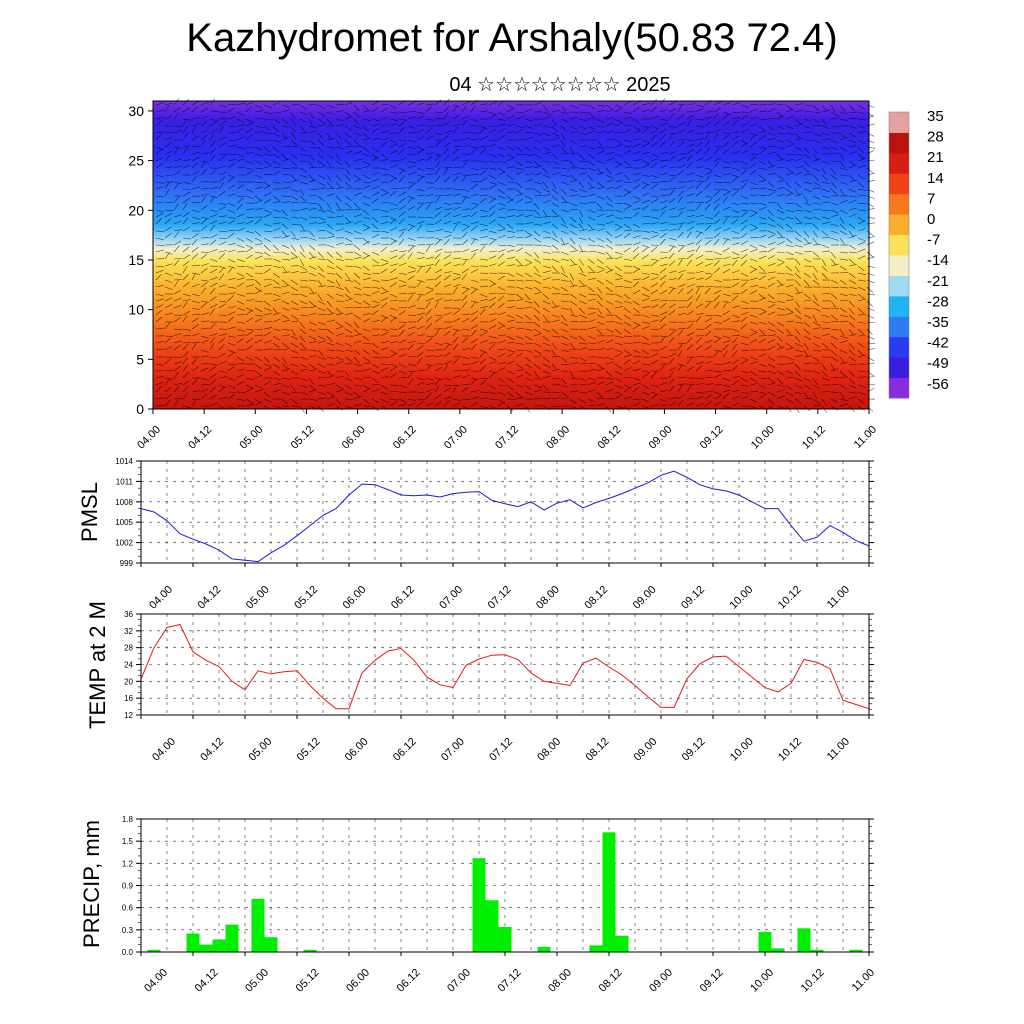 The height and width of the screenshot is (1024, 1024). I want to click on precip-ytick-label: 1.5, so click(128, 841).